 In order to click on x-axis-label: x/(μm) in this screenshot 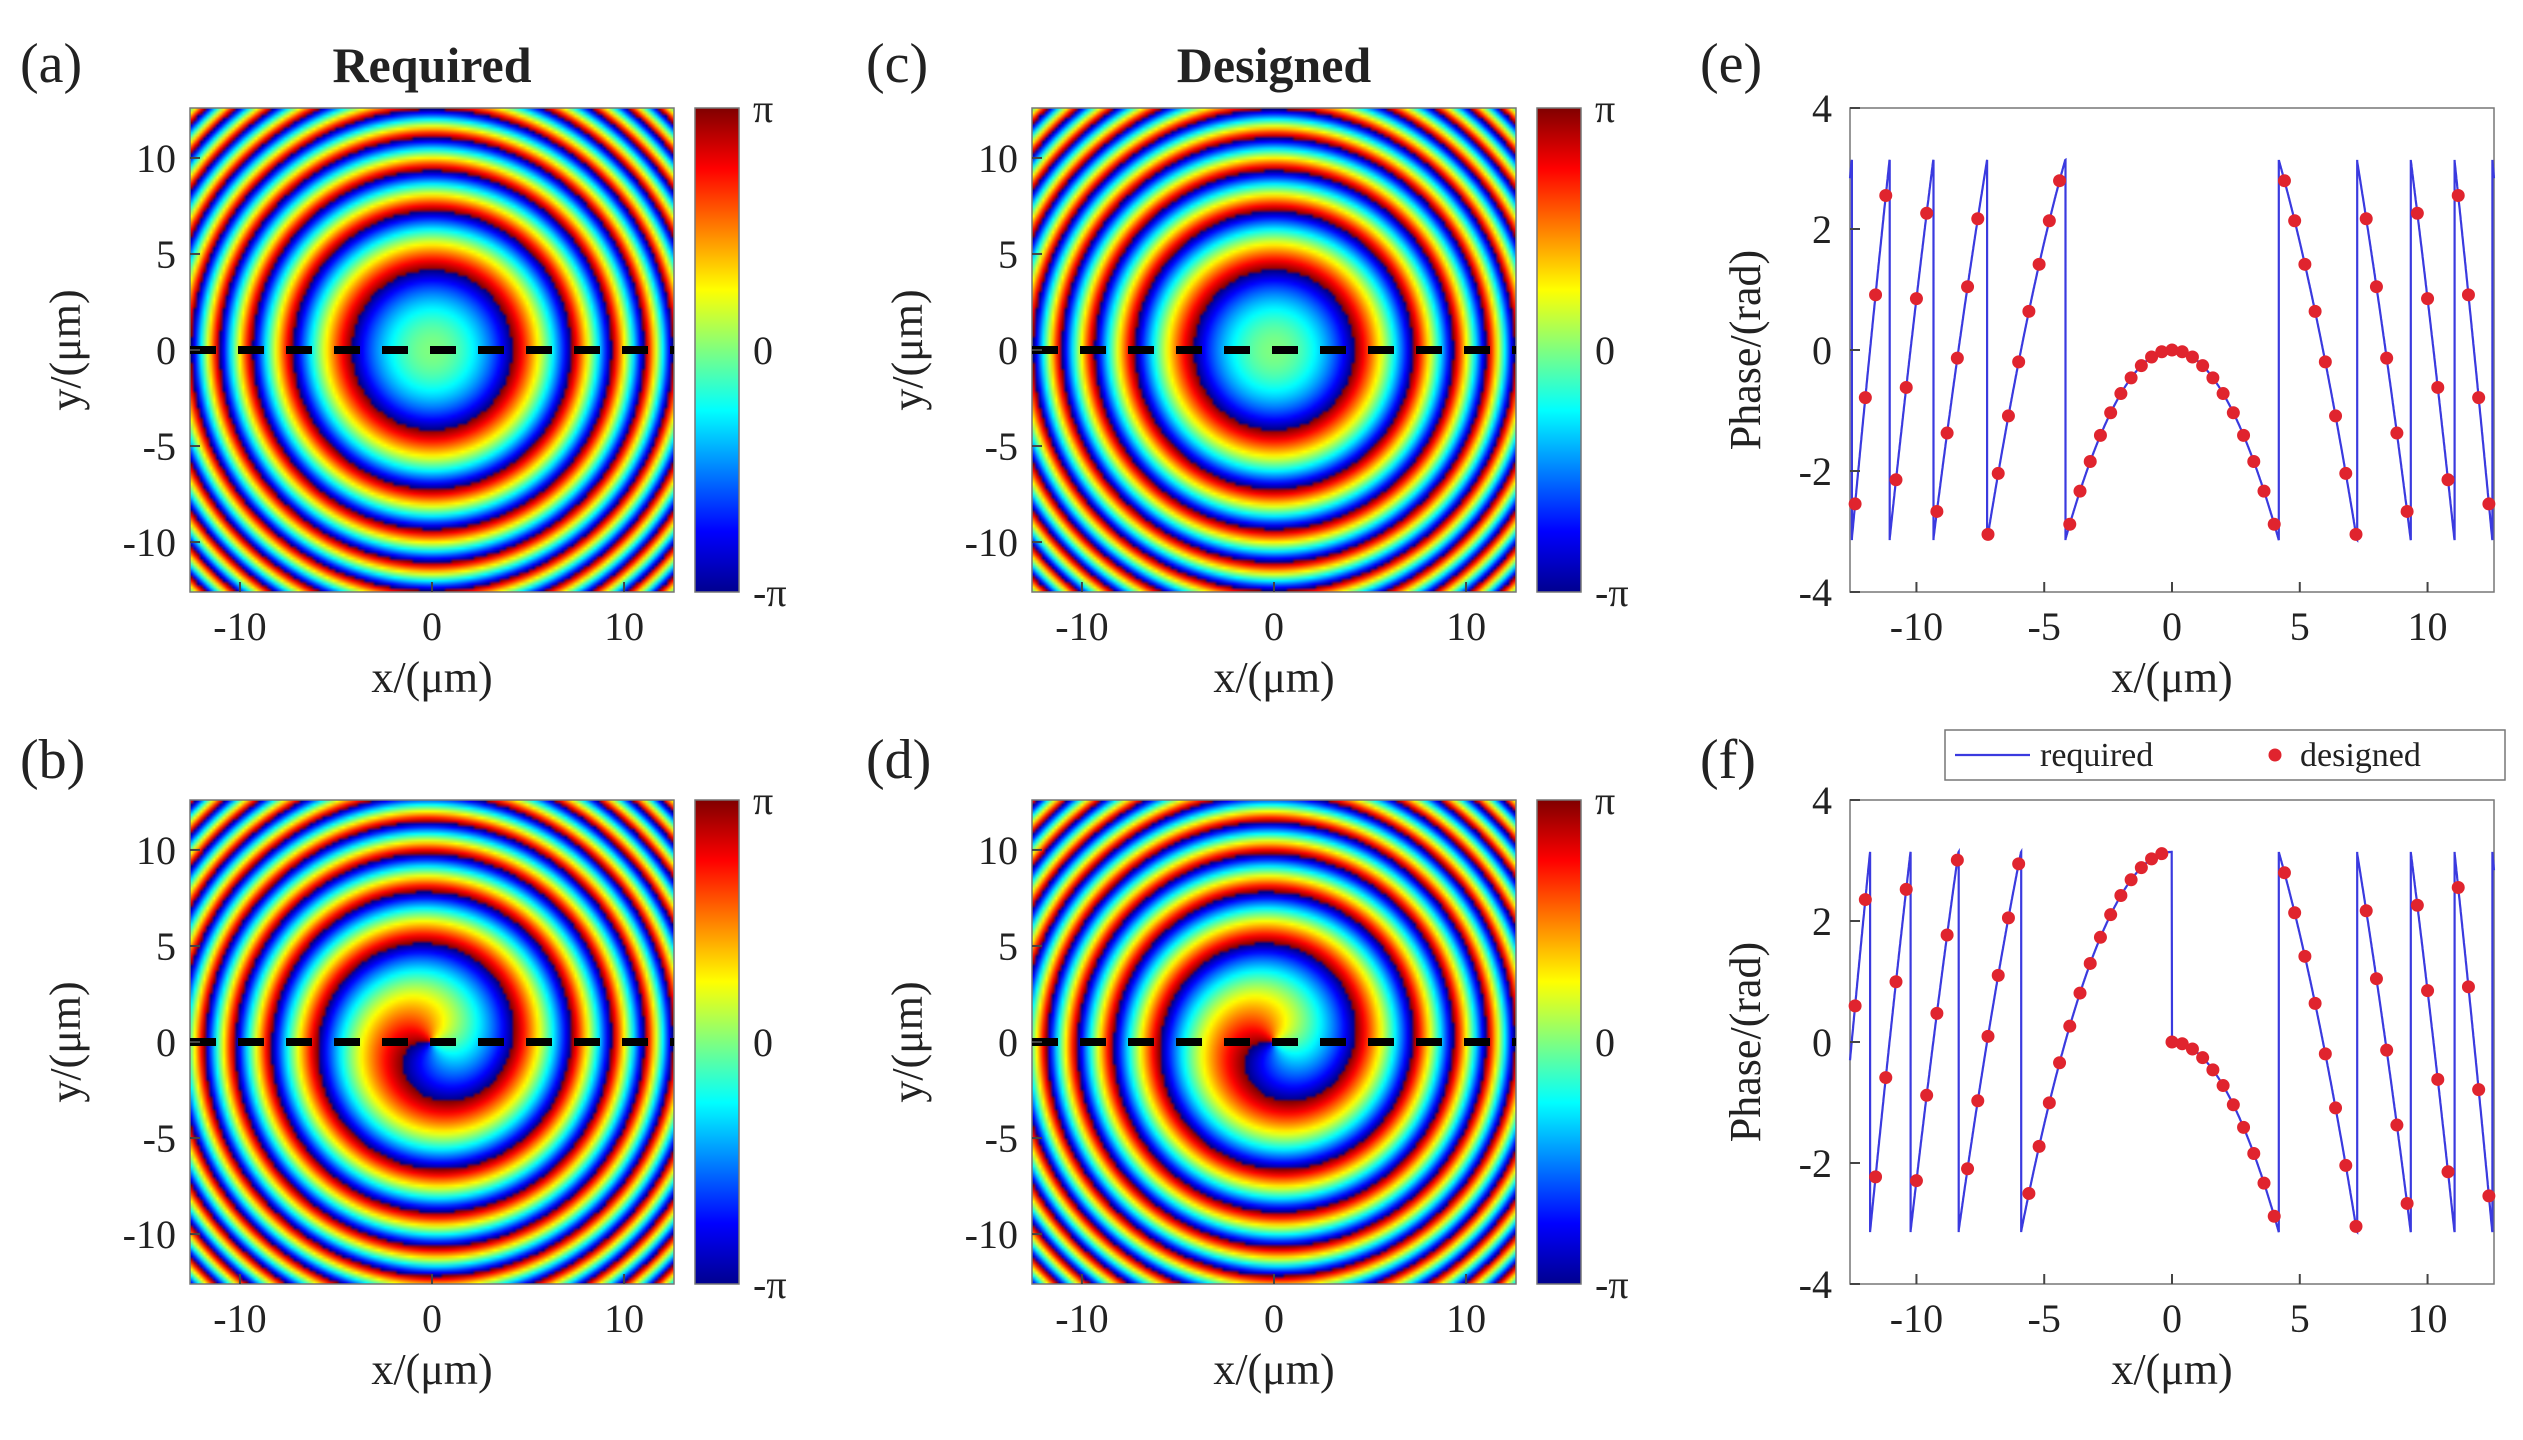, I will do `click(431, 677)`.